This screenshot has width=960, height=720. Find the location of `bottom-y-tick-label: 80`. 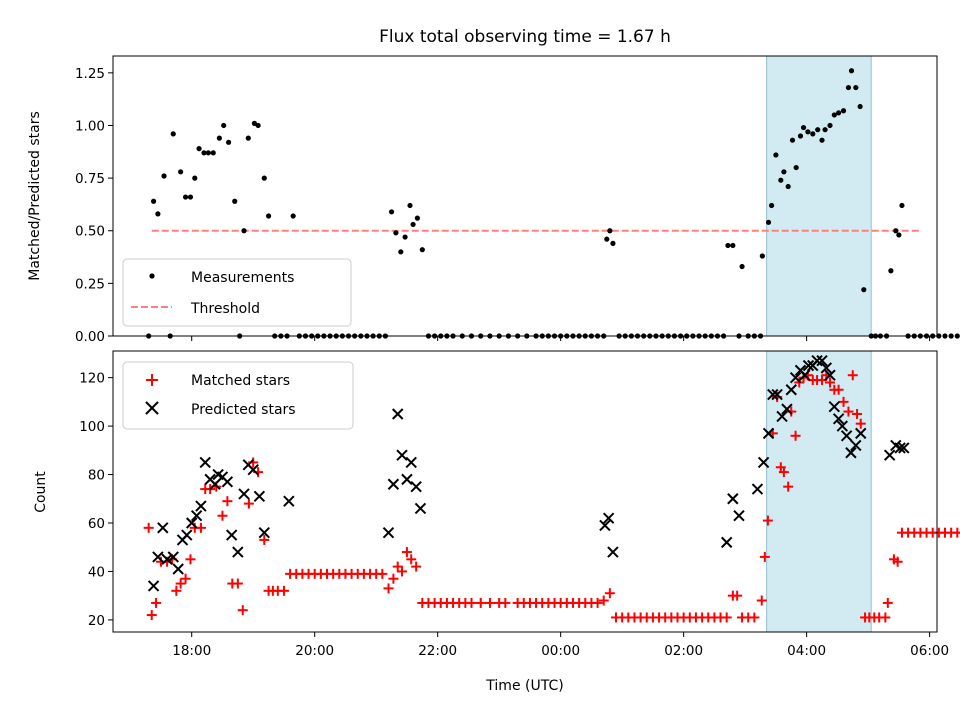

bottom-y-tick-label: 80 is located at coordinates (96, 476).